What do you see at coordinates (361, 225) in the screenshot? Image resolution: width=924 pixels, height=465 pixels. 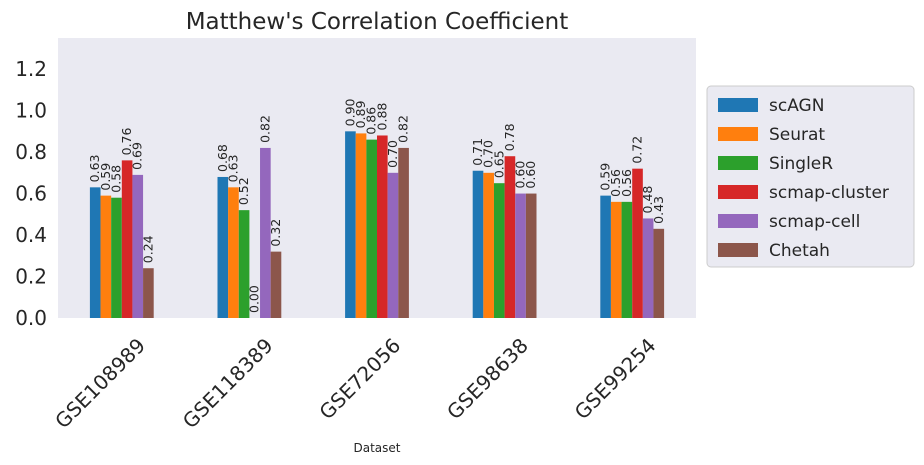 I see `bar-Seurat-GSE72056` at bounding box center [361, 225].